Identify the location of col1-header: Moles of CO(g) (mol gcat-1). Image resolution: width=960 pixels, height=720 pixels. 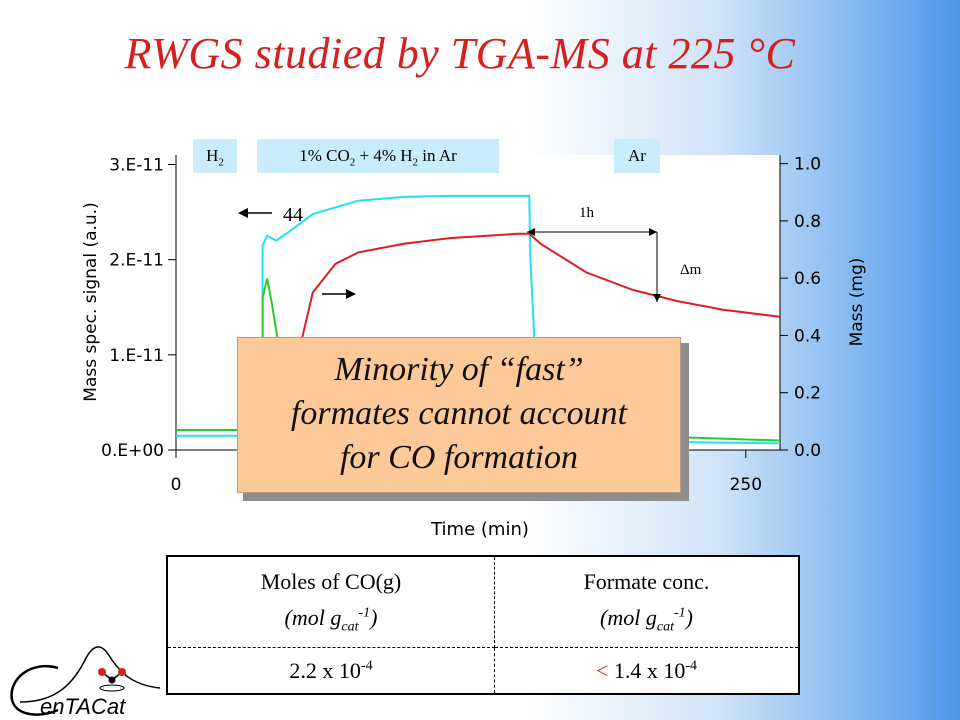
(331, 602).